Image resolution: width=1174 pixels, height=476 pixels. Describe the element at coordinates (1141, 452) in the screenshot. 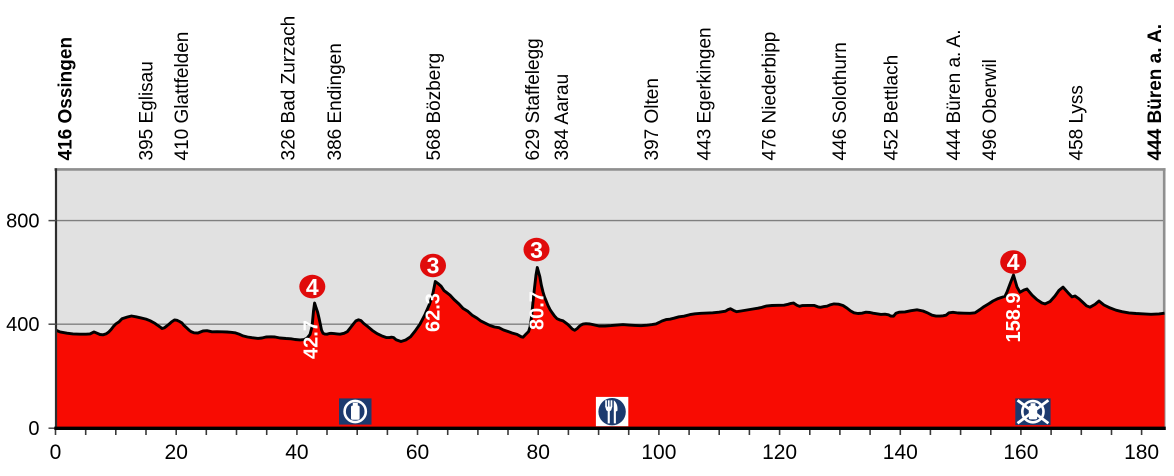

I see `svg-text: 180` at that location.